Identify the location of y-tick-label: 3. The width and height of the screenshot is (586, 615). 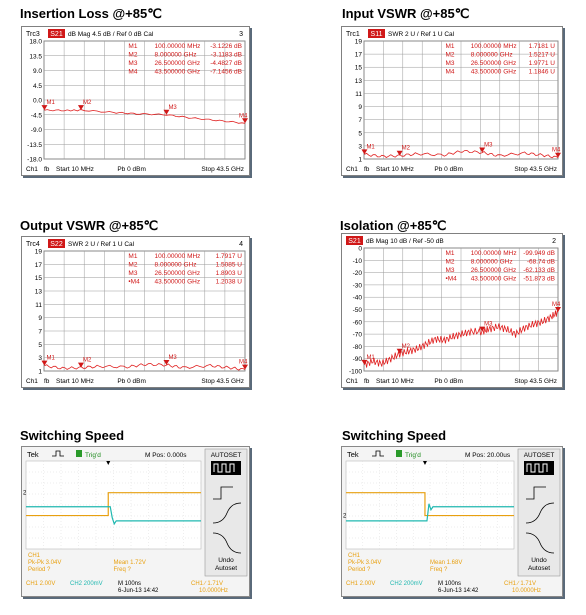
(360, 146).